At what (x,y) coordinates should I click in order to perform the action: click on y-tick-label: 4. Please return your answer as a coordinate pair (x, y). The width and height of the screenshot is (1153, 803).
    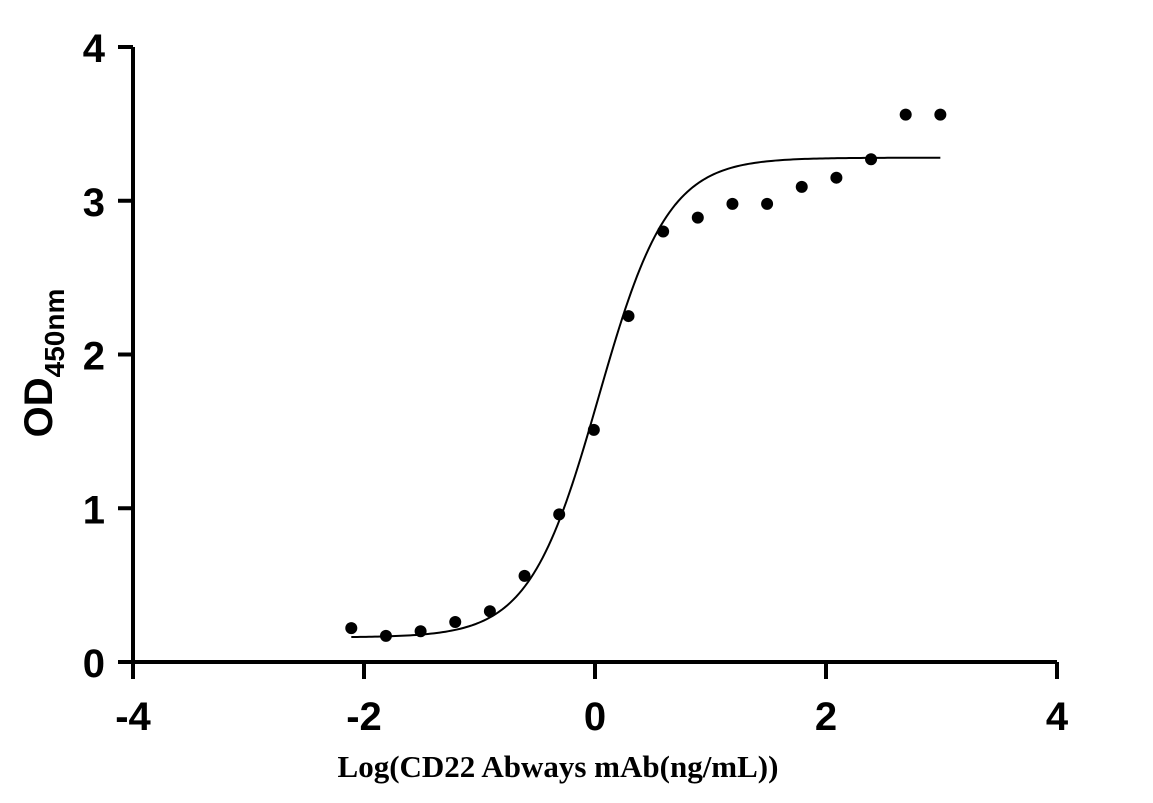
    Looking at the image, I should click on (94, 49).